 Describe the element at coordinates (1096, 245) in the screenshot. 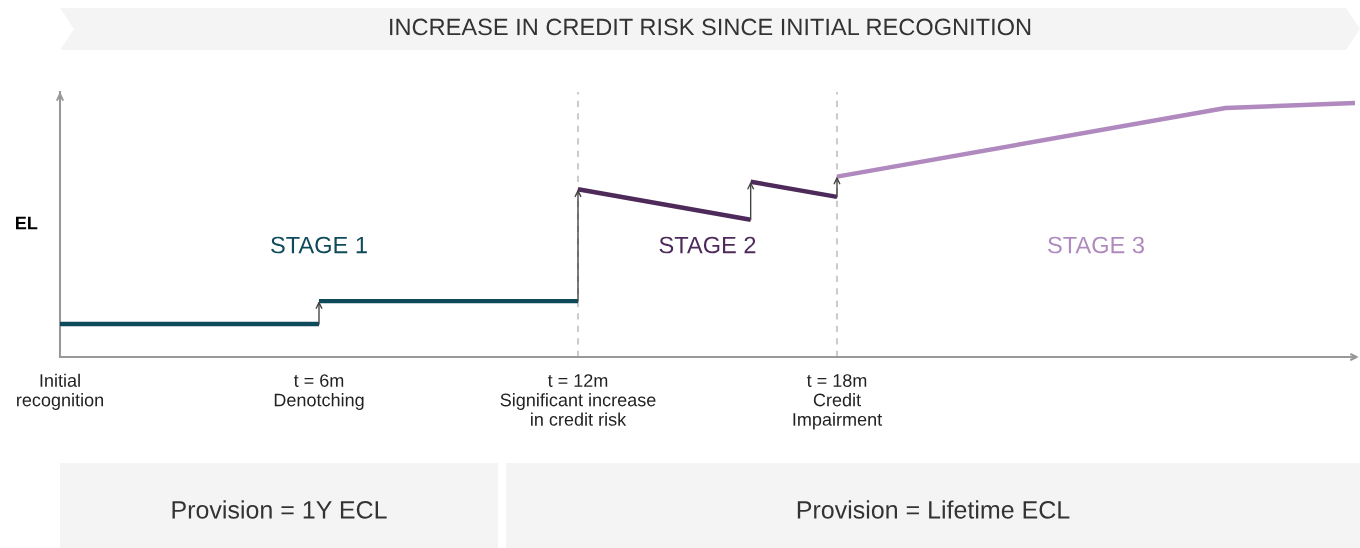

I see `text: STAGE 3` at that location.